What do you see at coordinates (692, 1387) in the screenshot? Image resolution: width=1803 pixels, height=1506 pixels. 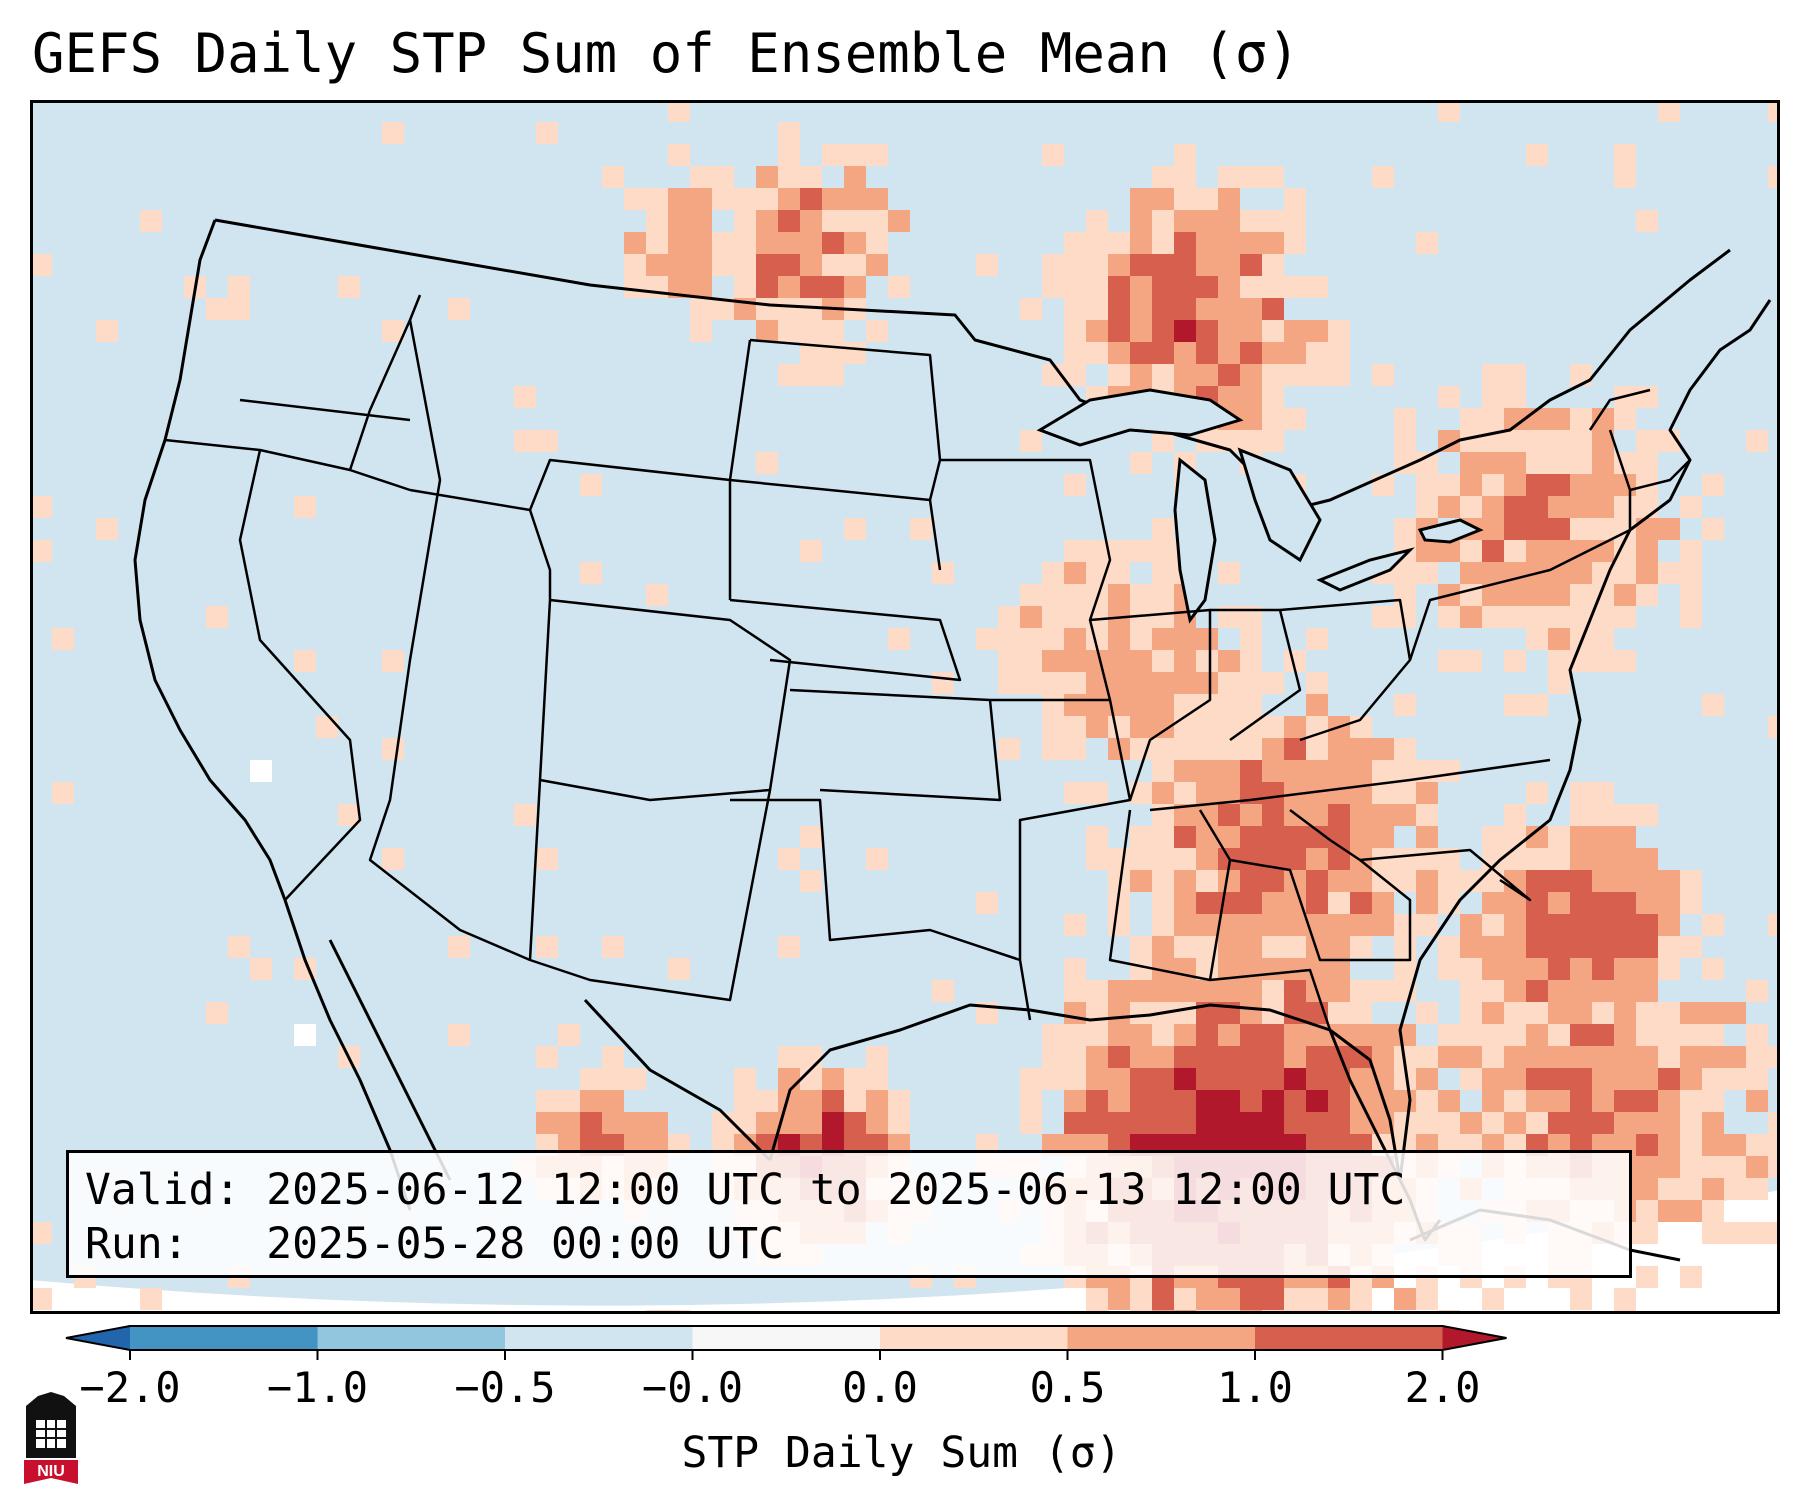 I see `colorbar-tick-label: −0.0` at bounding box center [692, 1387].